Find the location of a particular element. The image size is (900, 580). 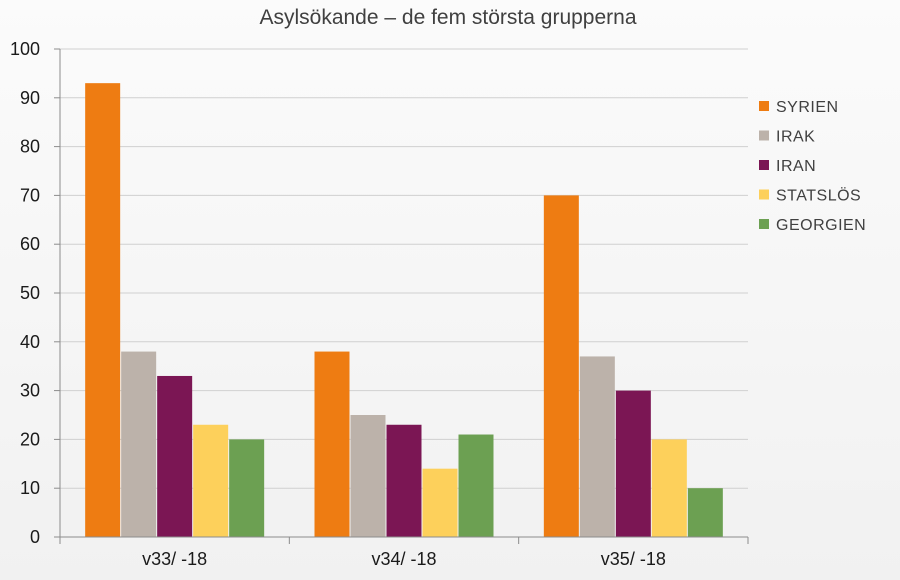

legend: SYRIEN IRAK IRAN STATSLÖS GEORGIEN is located at coordinates (812, 166).